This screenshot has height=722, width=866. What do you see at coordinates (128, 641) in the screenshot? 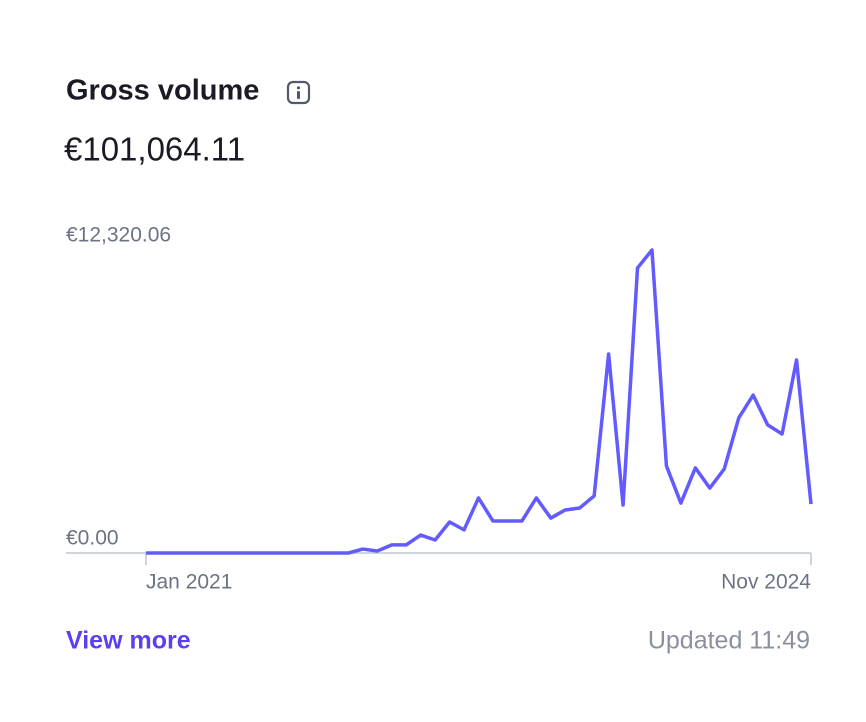
I see `view-more-link: View more` at bounding box center [128, 641].